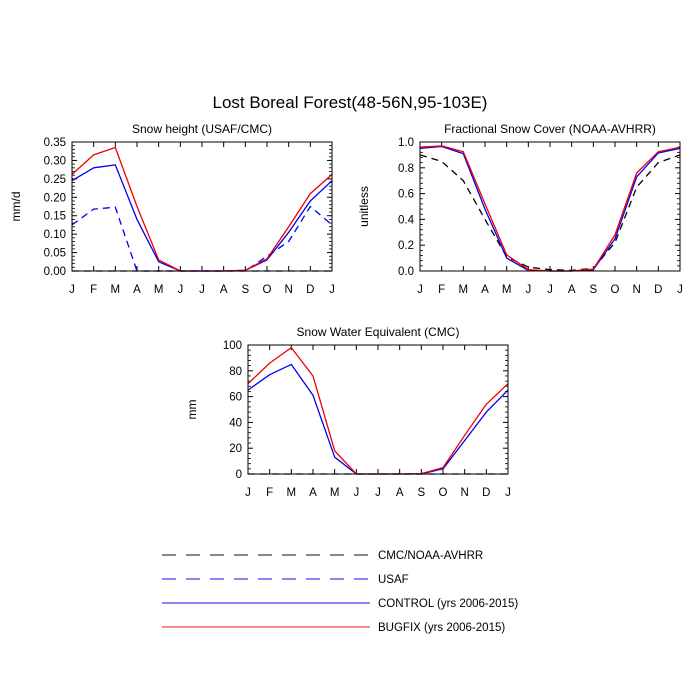 Image resolution: width=700 pixels, height=700 pixels. What do you see at coordinates (55, 143) in the screenshot?
I see `y-tick-label: 0.35` at bounding box center [55, 143].